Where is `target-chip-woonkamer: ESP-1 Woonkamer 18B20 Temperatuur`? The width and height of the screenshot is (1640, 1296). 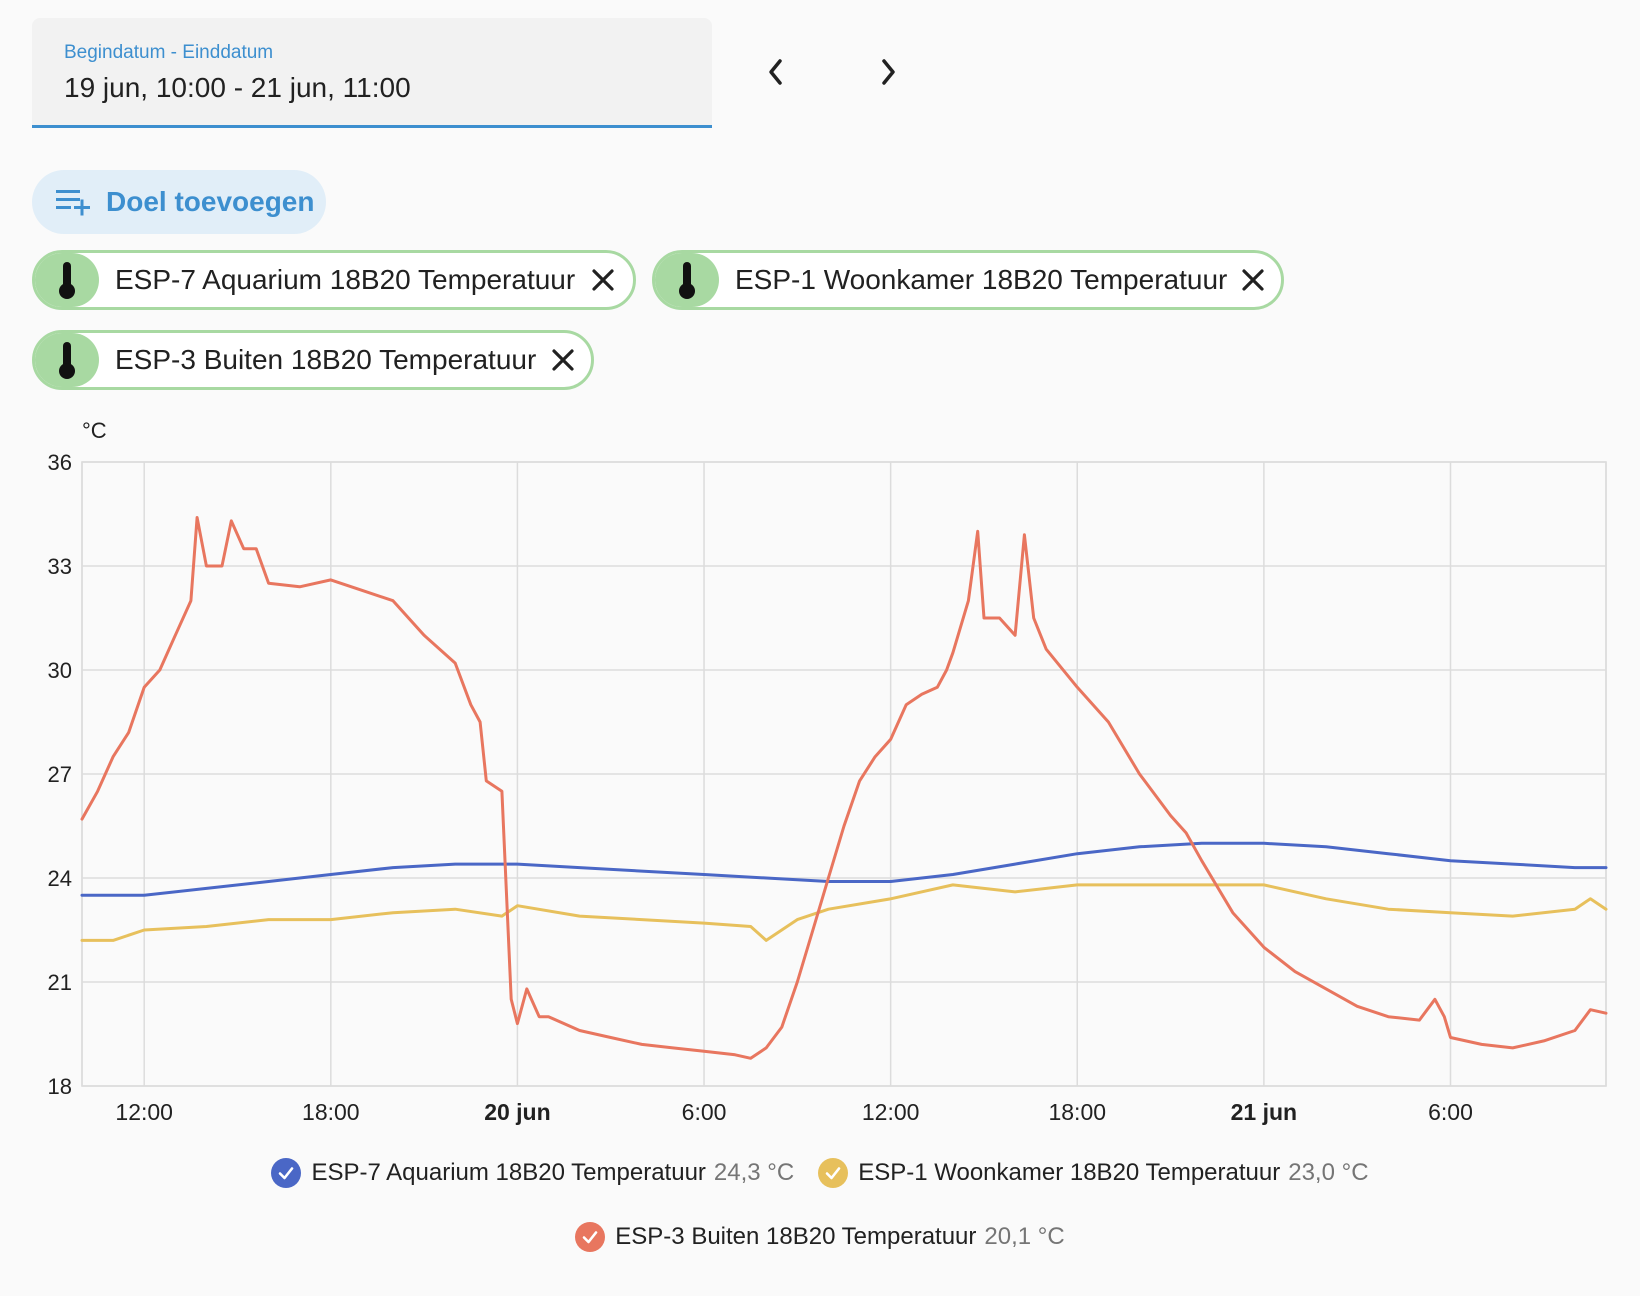
target-chip-woonkamer: ESP-1 Woonkamer 18B20 Temperatuur is located at coordinates (968, 280).